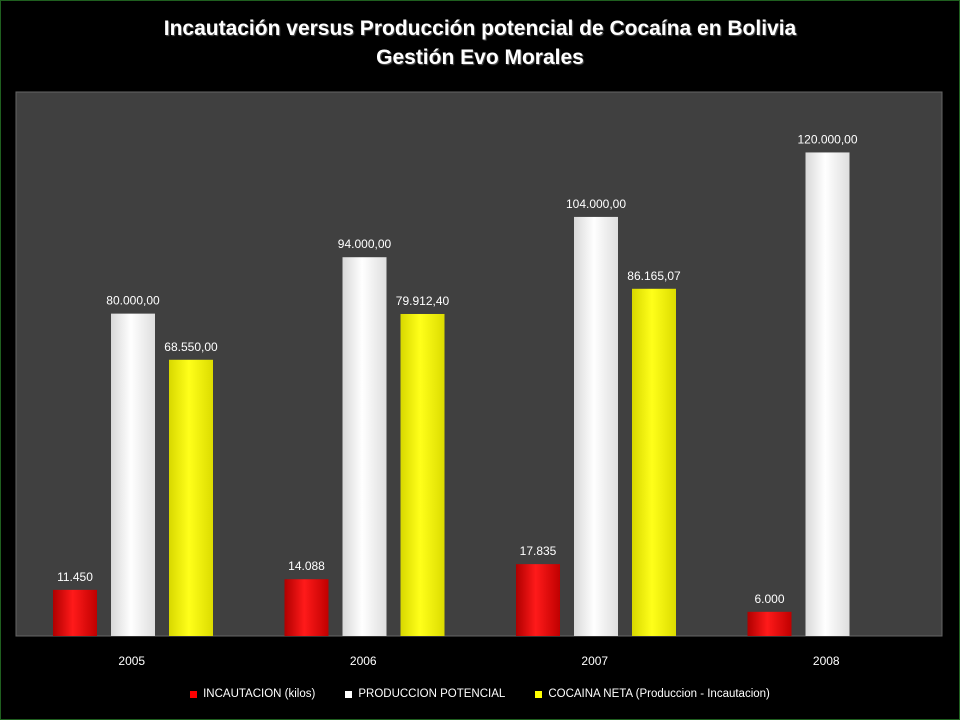  I want to click on legend-label: COCAINA NETA (Produccion - Incautacion), so click(659, 694).